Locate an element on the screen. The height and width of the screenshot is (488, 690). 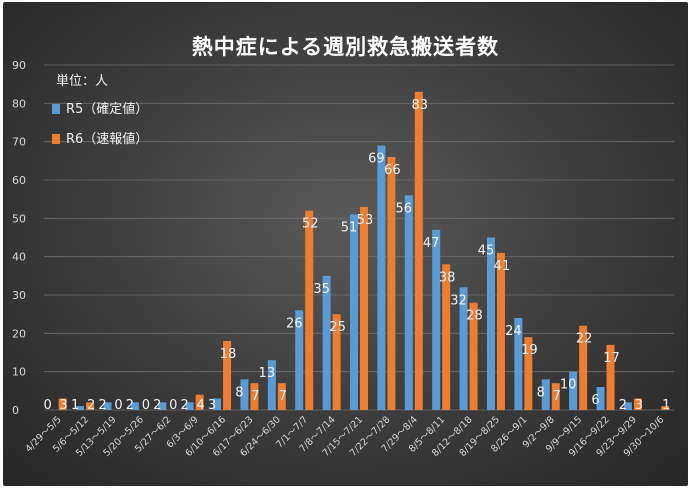
data-label: 69 is located at coordinates (376, 159).